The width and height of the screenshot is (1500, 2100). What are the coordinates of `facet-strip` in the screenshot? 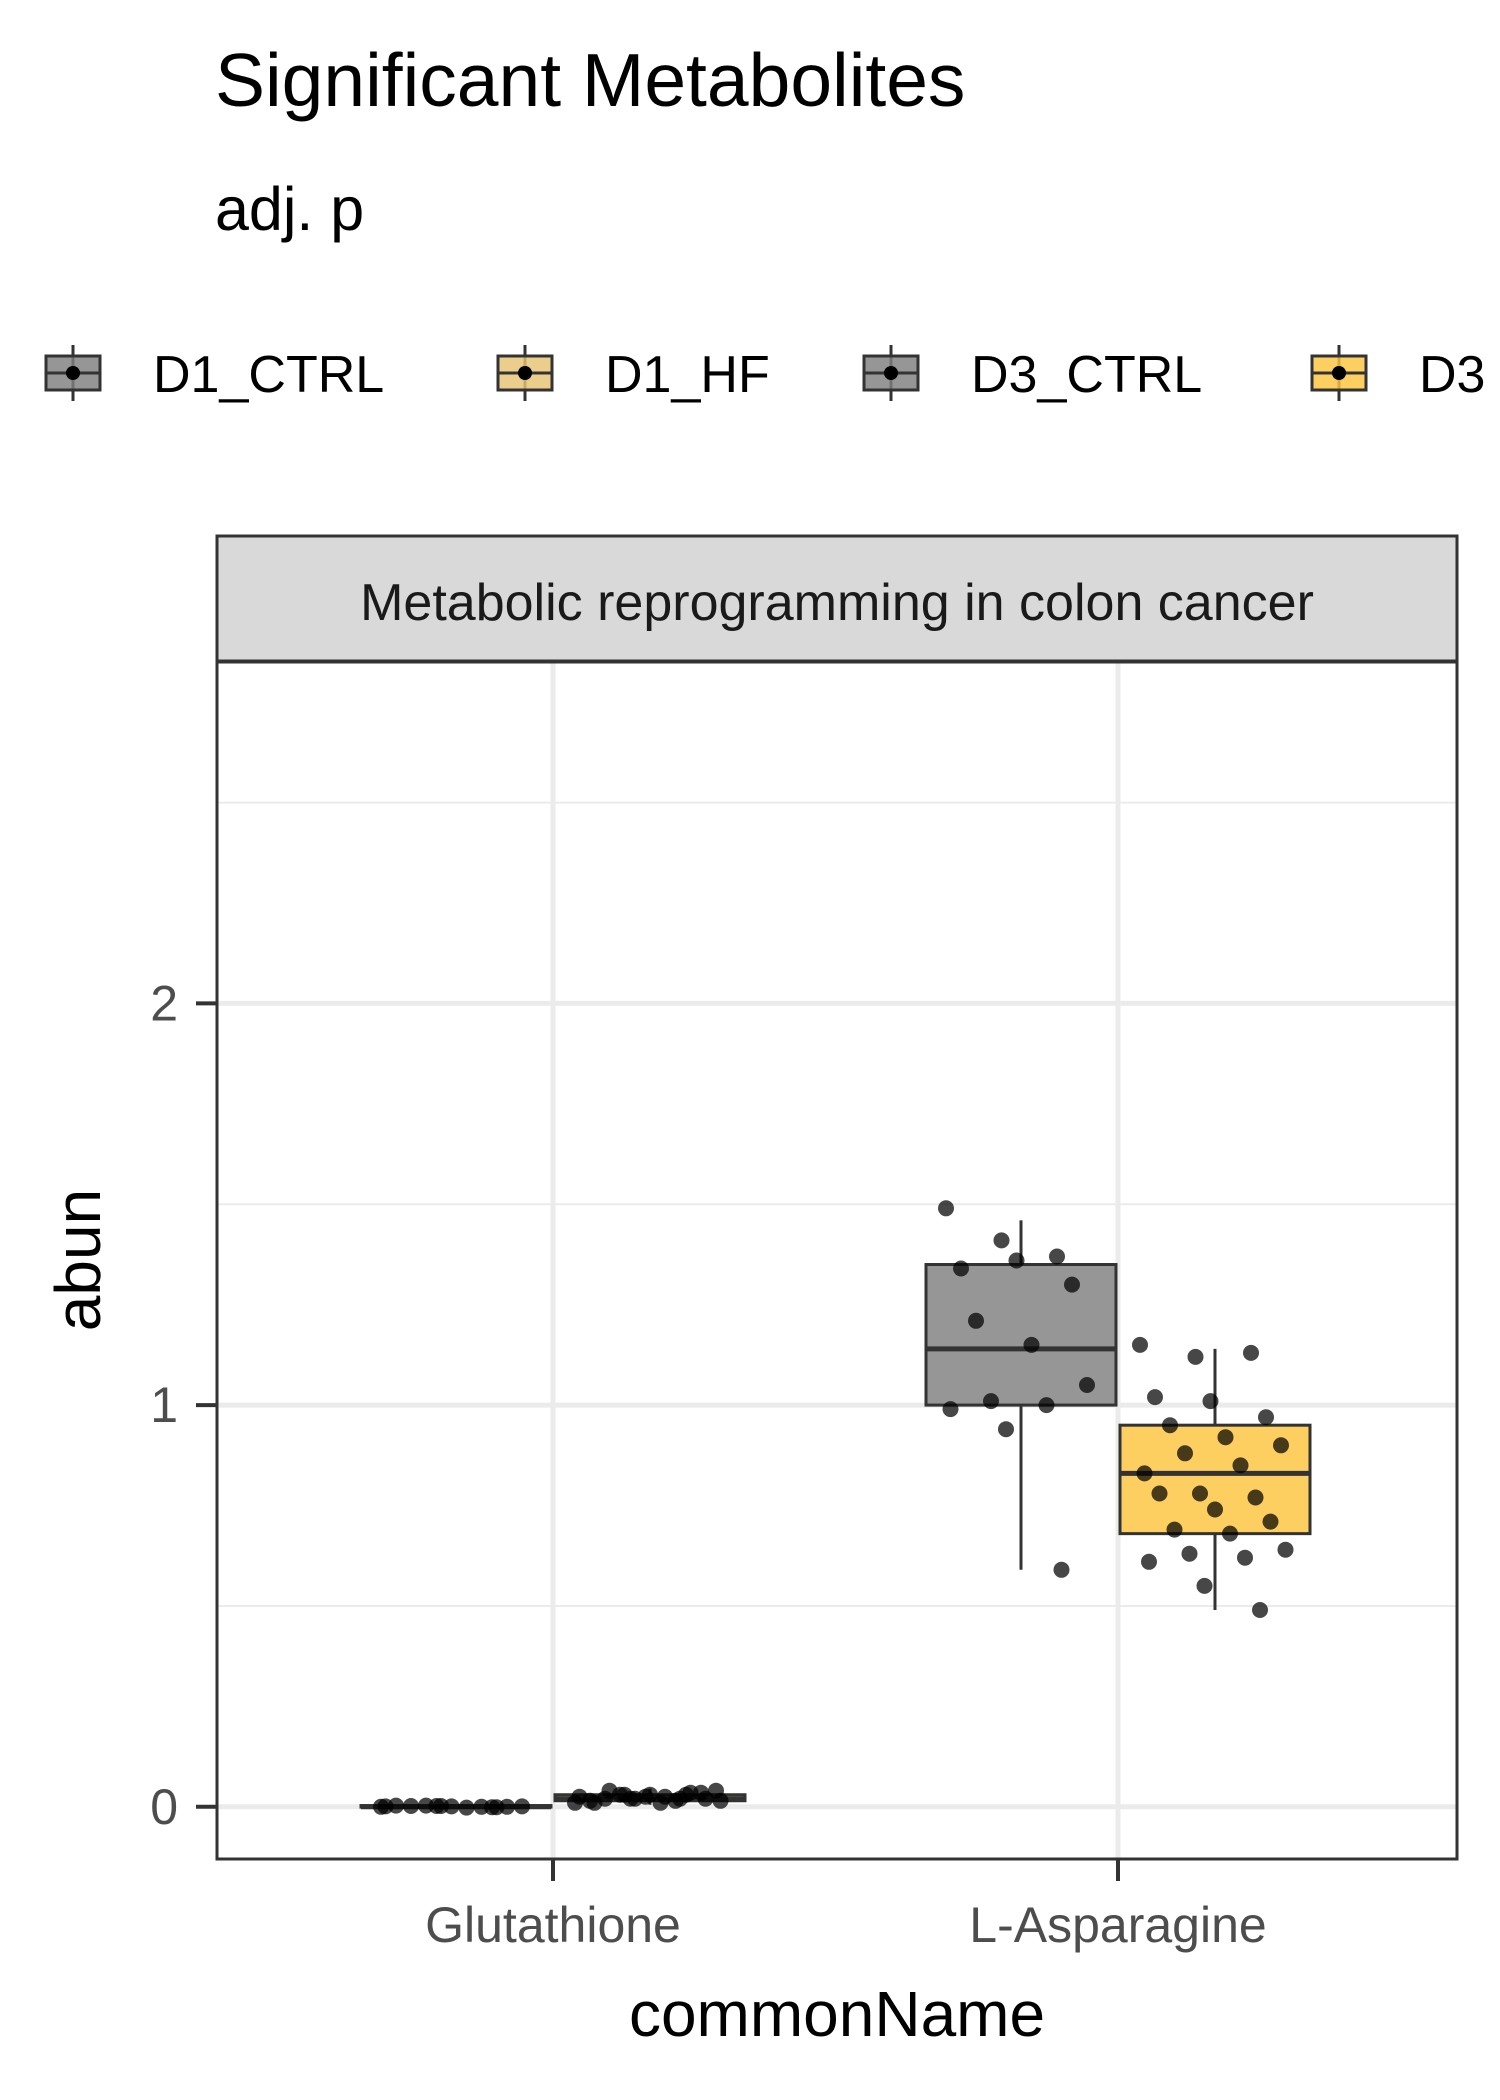 It's located at (837, 599).